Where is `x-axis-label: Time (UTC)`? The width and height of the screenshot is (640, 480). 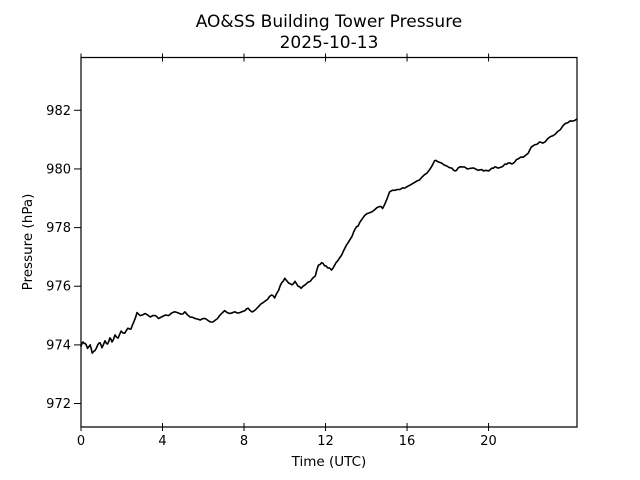 x-axis-label: Time (UTC) is located at coordinates (329, 462).